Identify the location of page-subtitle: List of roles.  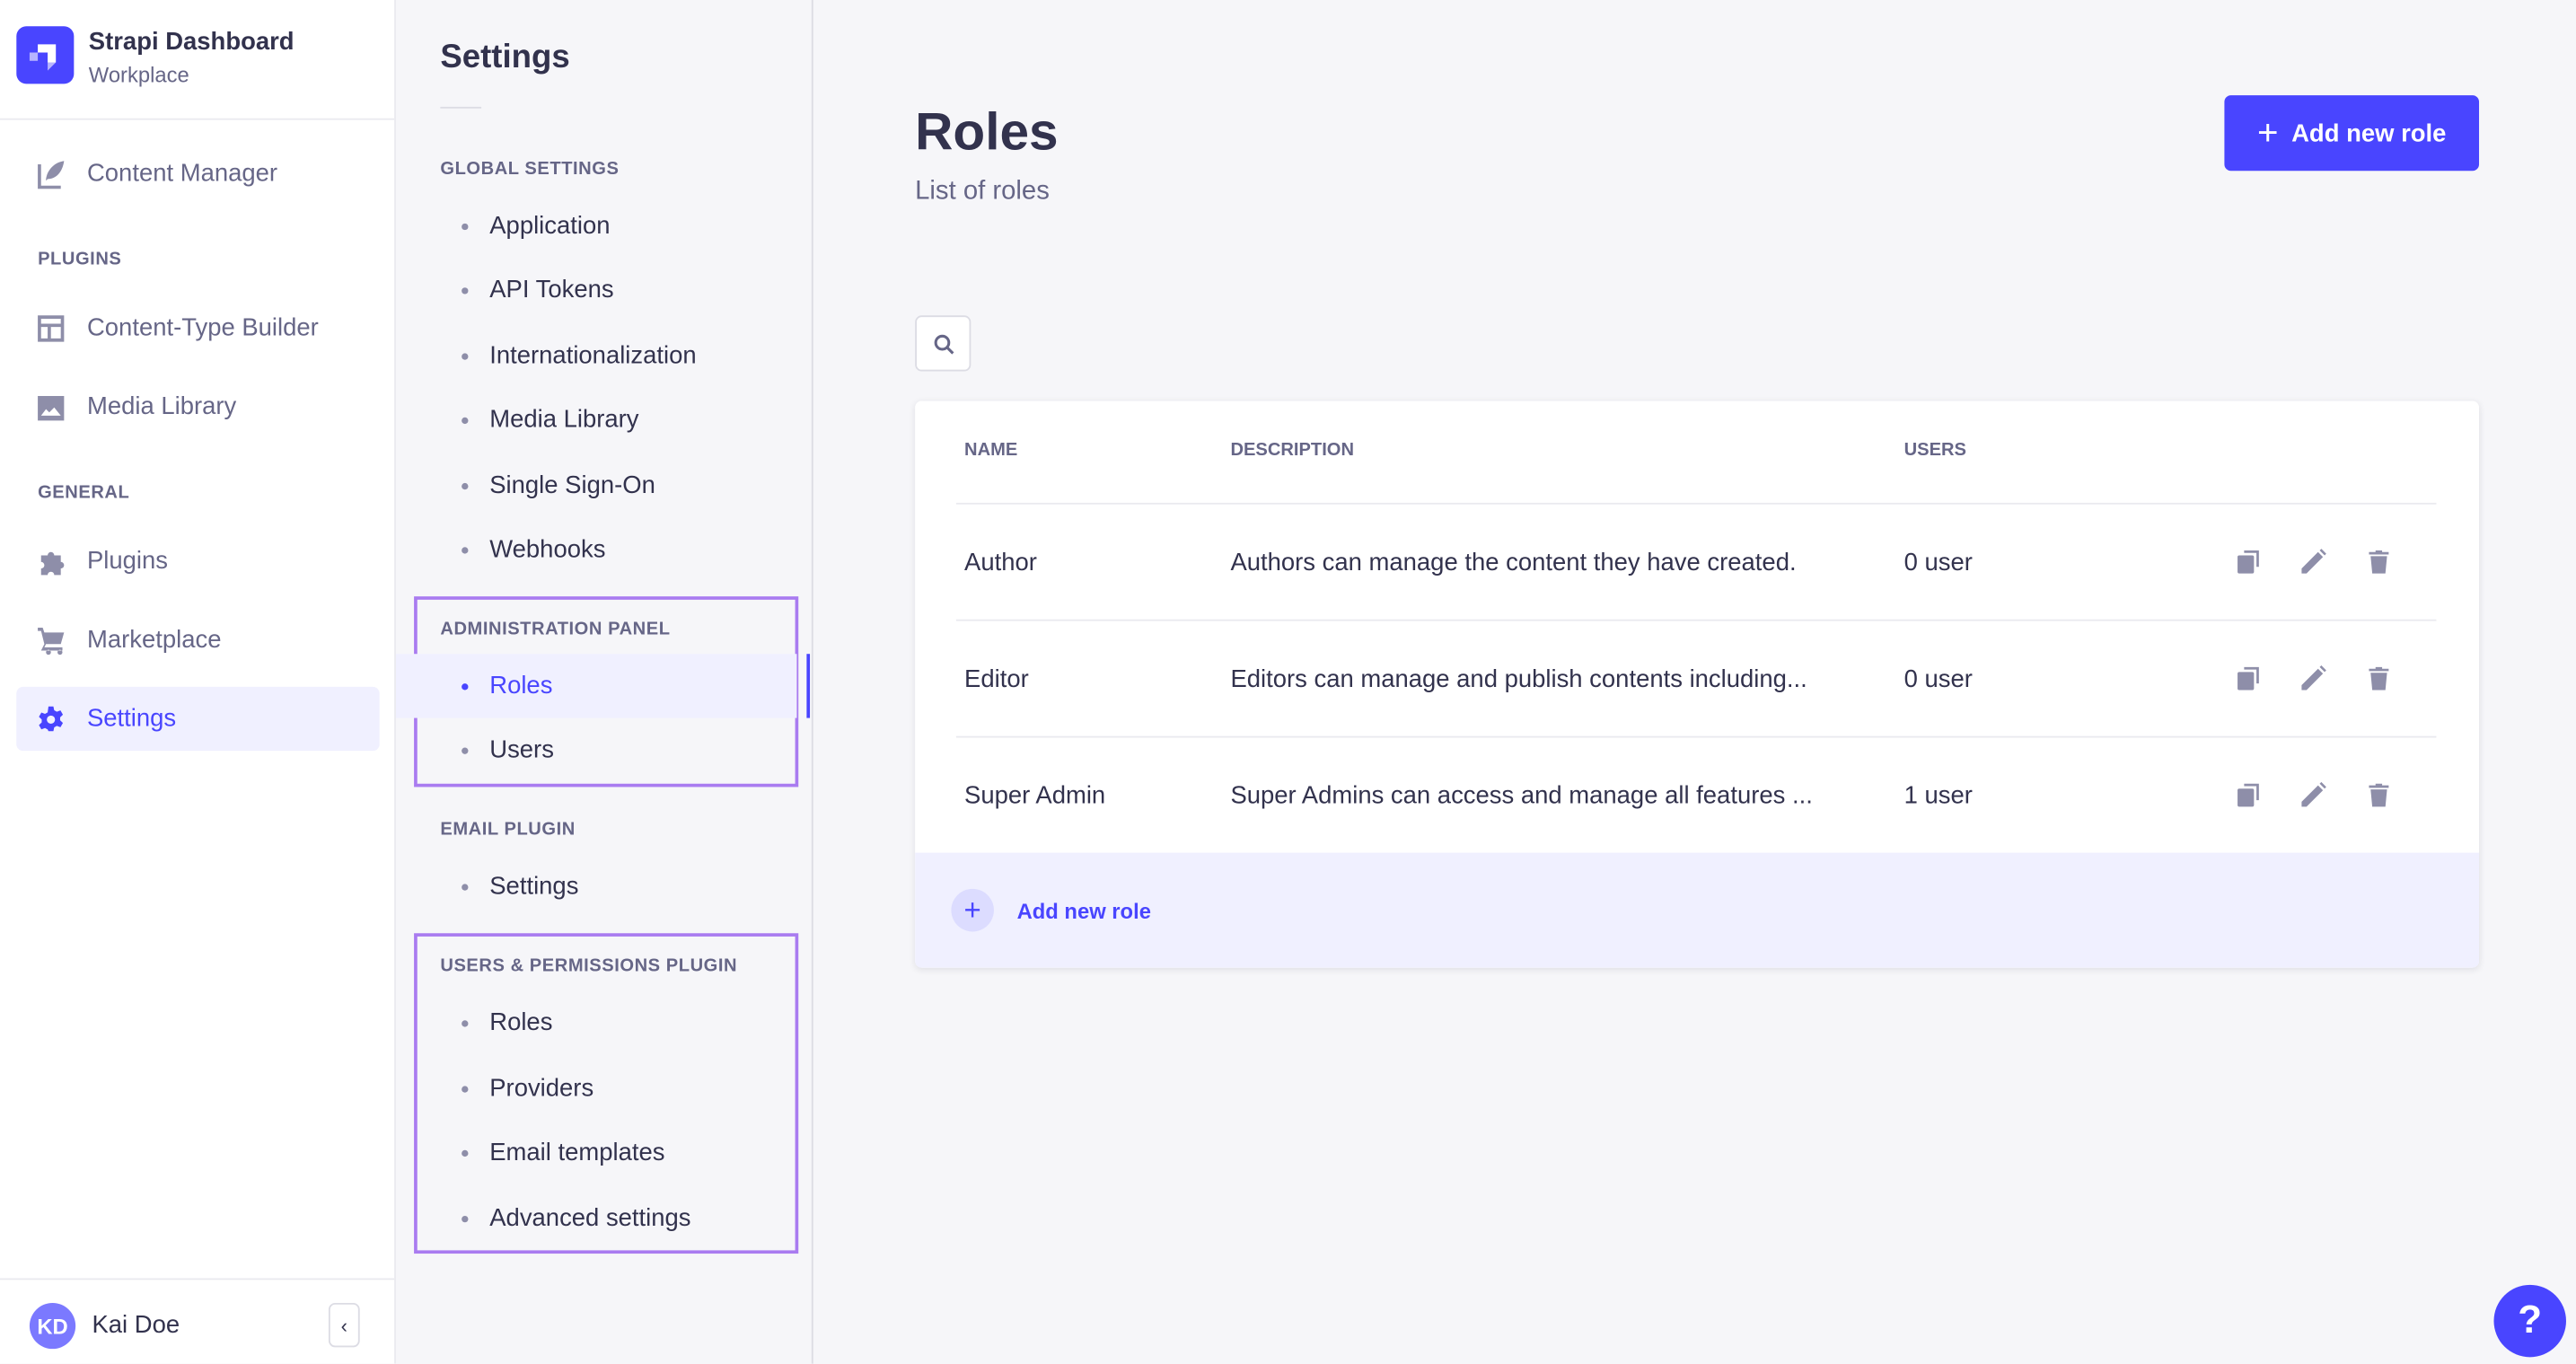
(982, 191).